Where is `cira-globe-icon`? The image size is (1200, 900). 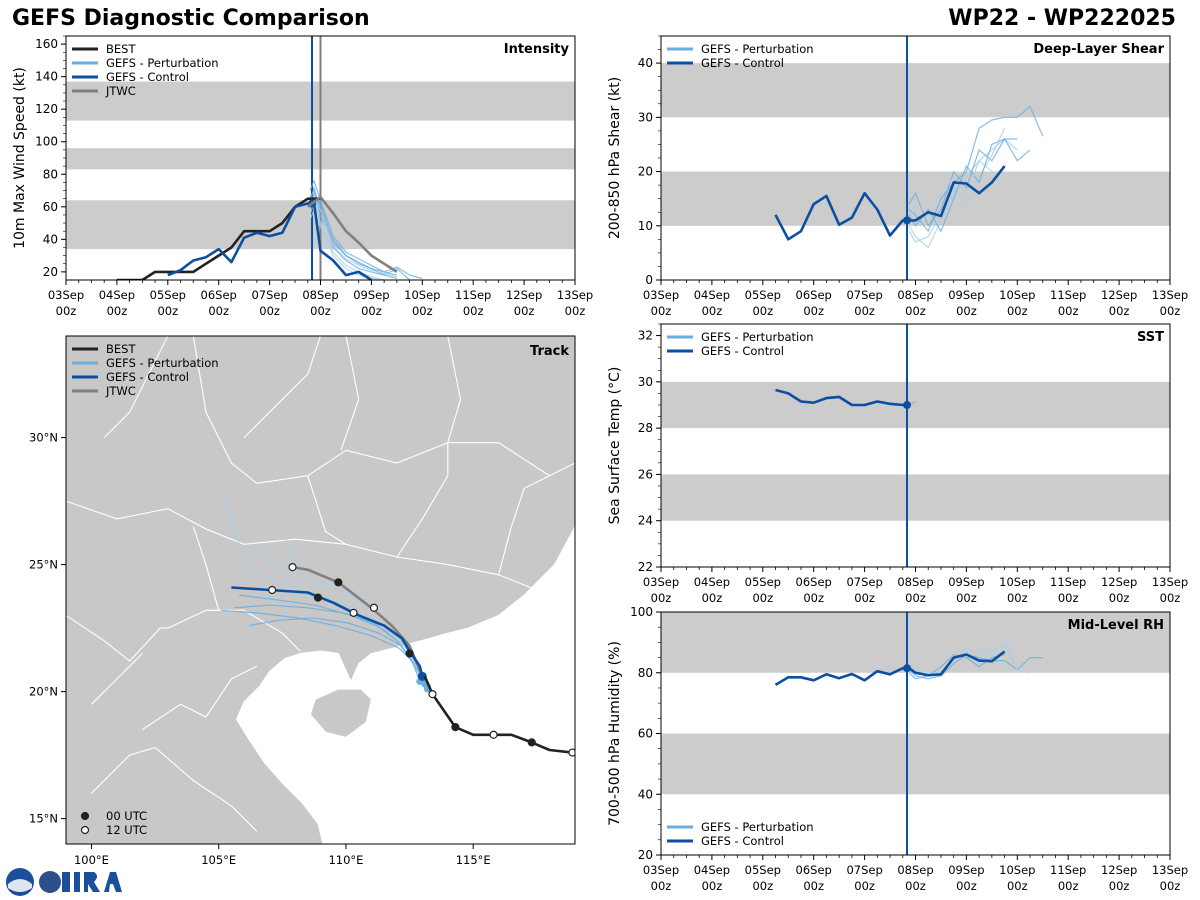
cira-globe-icon is located at coordinates (50, 882).